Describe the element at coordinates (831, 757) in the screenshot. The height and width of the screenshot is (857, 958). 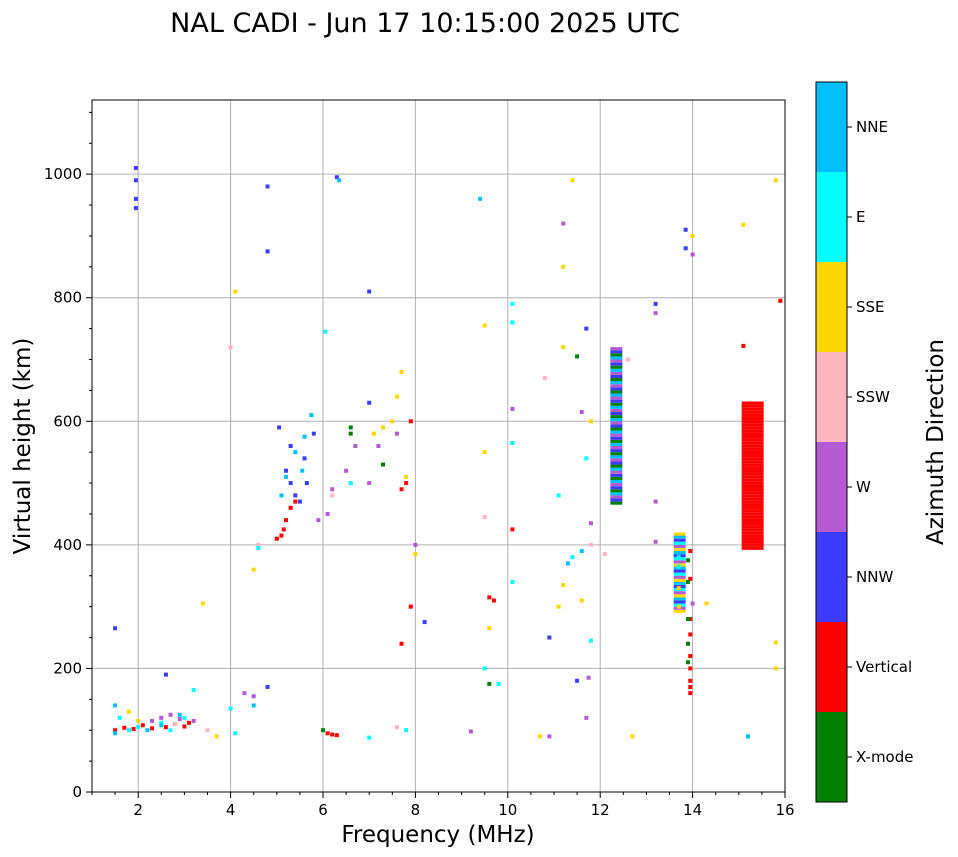
I see `colorbar-segment` at that location.